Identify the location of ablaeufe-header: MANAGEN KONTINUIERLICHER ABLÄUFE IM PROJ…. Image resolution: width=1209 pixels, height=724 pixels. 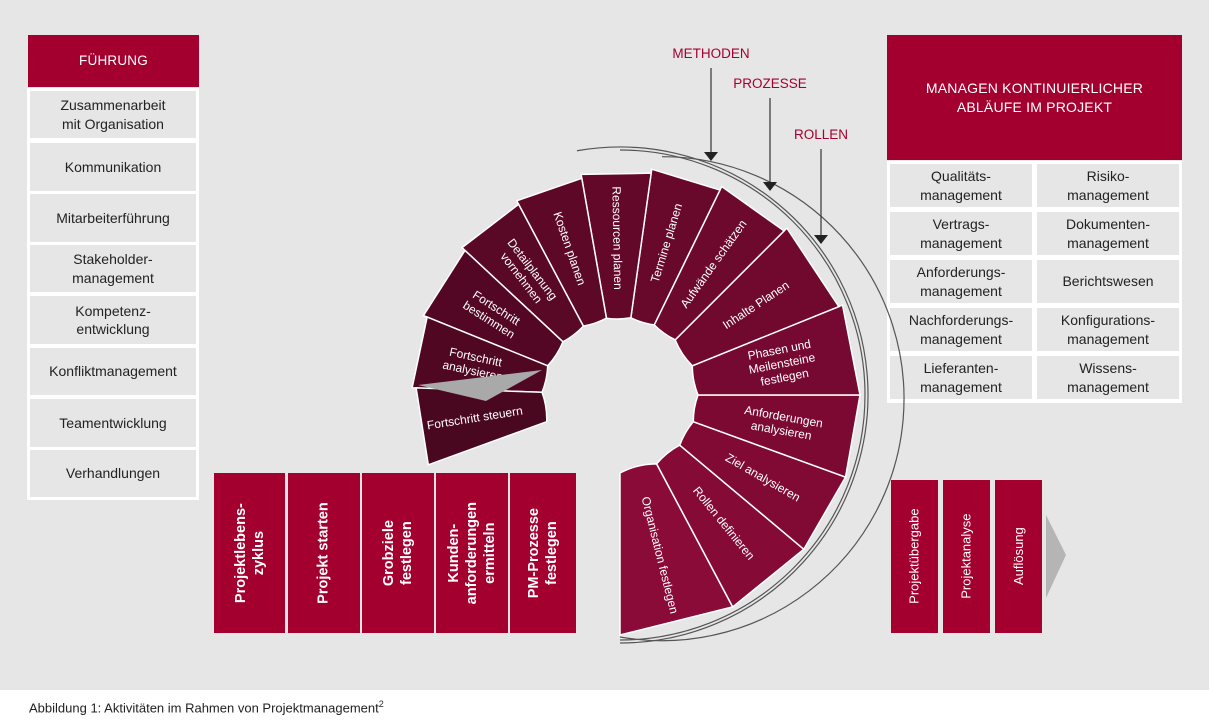
(1034, 97).